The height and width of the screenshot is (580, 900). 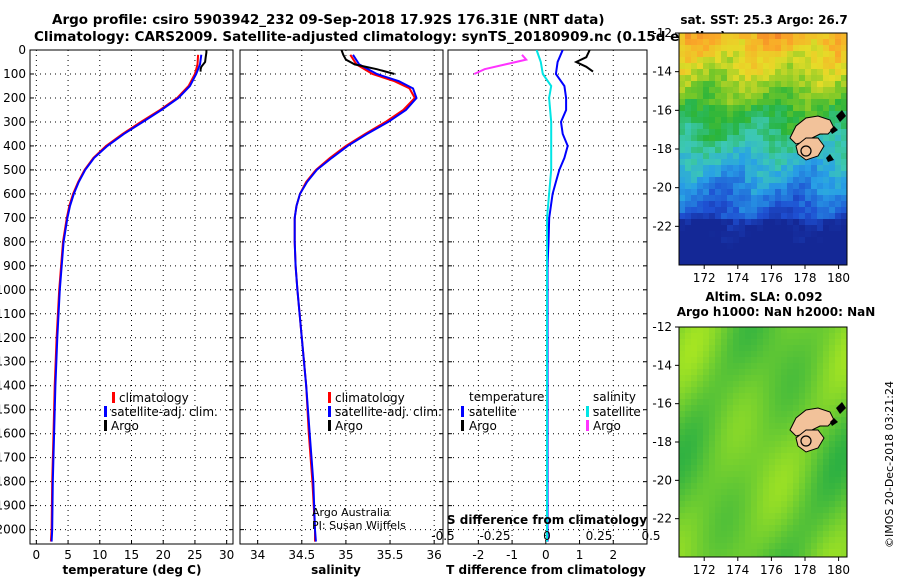 I want to click on map-ytick-label: -20, so click(x=662, y=188).